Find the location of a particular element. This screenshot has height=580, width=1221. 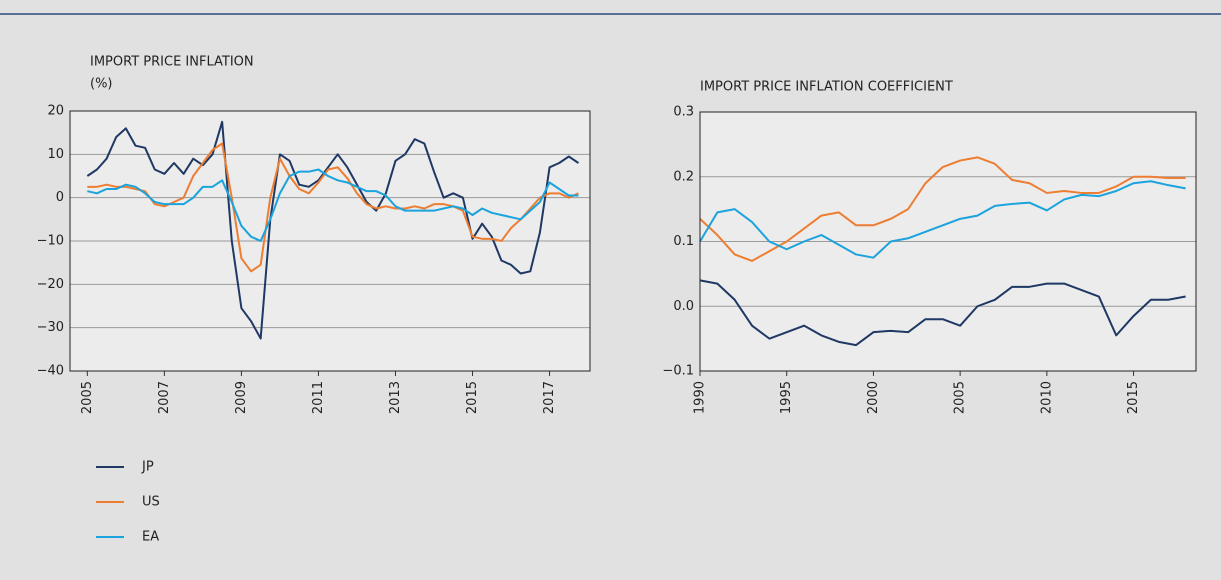

legend-label: EA is located at coordinates (150, 537).